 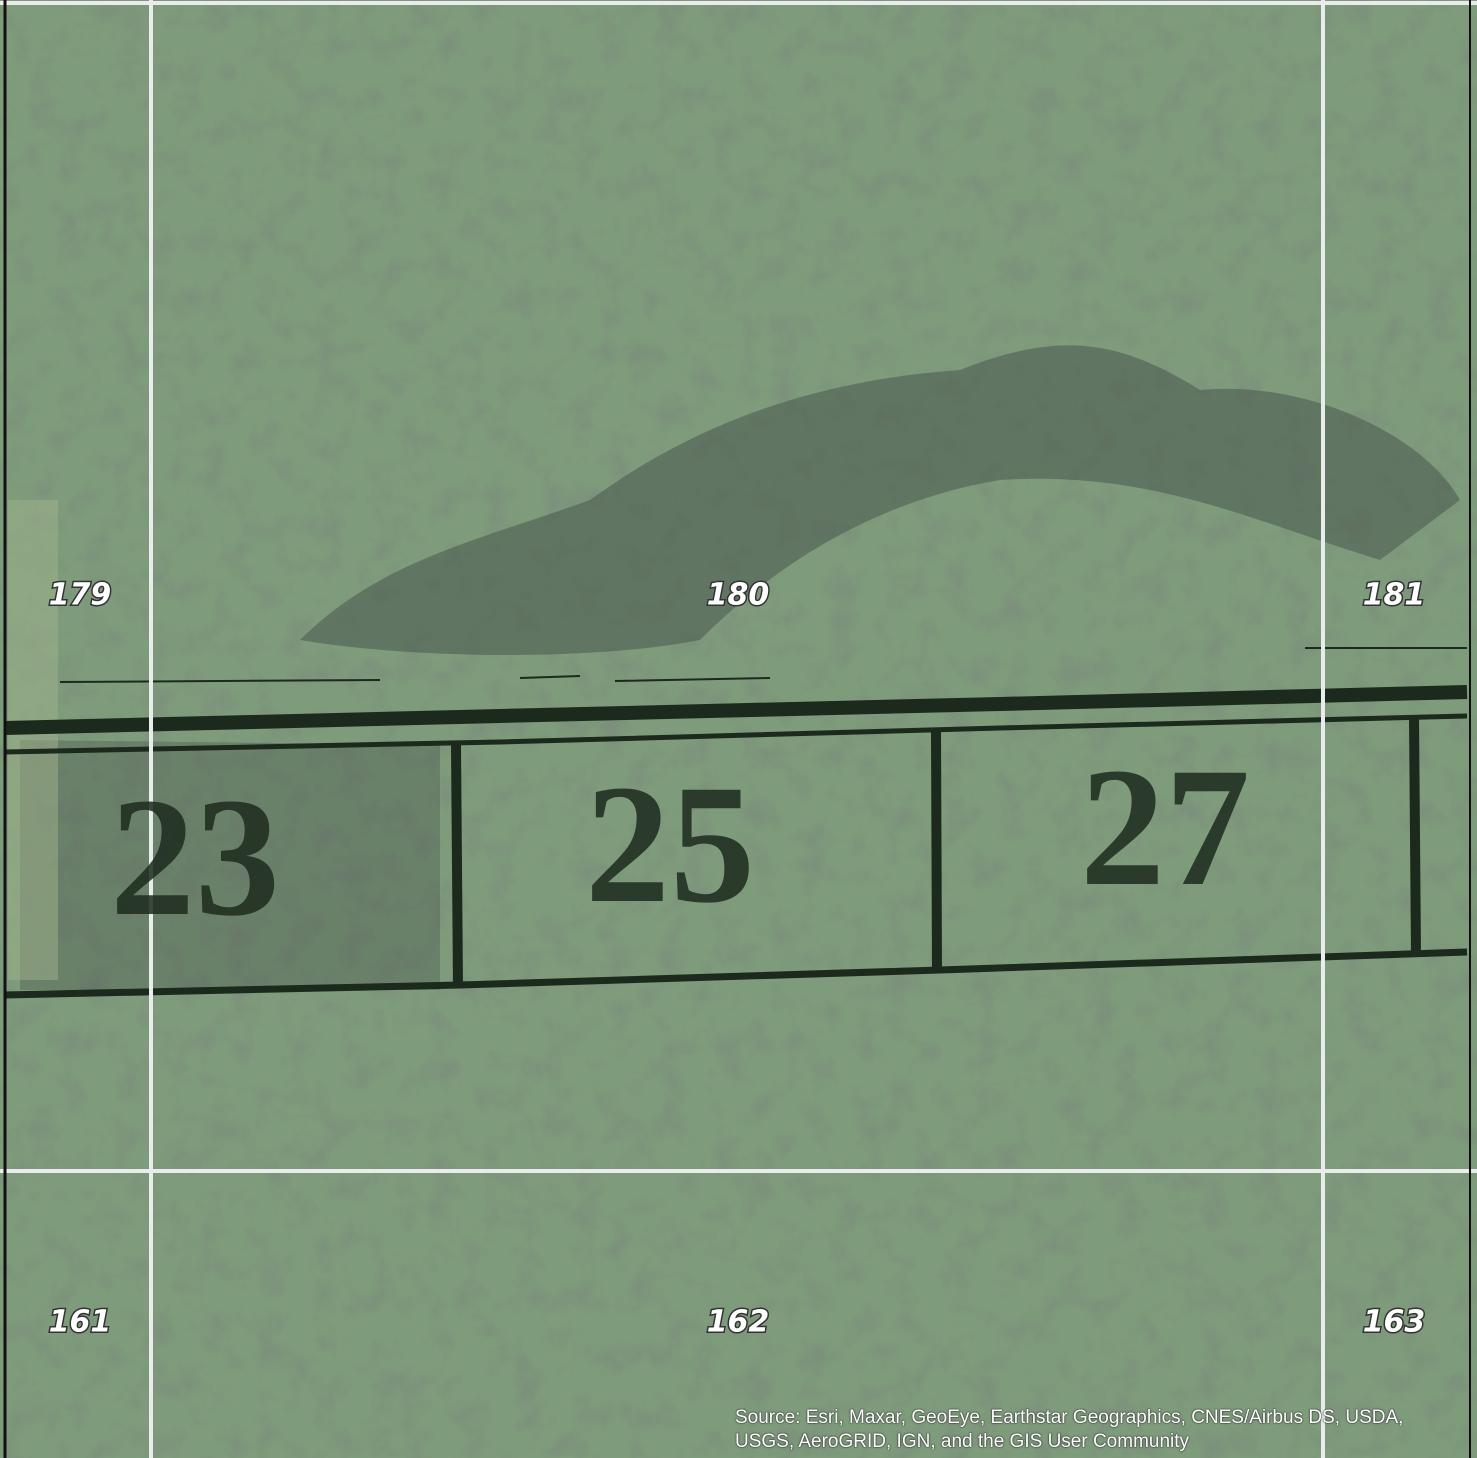 I want to click on grid-label: 179, so click(x=80, y=595).